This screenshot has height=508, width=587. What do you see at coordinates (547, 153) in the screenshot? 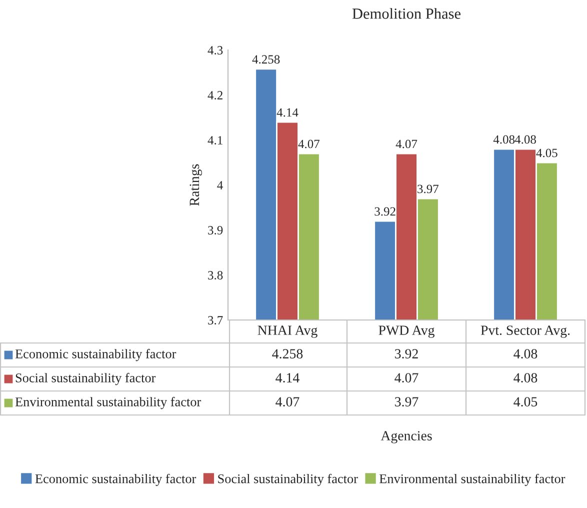
I see `annotation: 4.05` at bounding box center [547, 153].